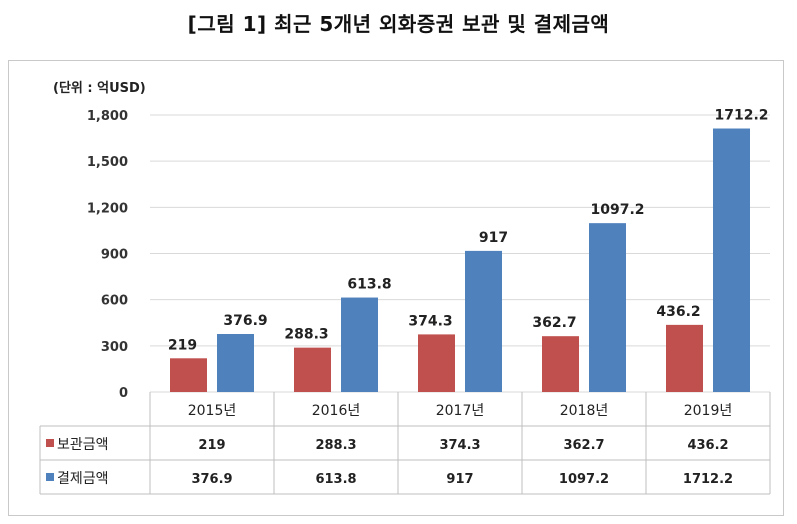  What do you see at coordinates (369, 285) in the screenshot?
I see `data-label: 613.8` at bounding box center [369, 285].